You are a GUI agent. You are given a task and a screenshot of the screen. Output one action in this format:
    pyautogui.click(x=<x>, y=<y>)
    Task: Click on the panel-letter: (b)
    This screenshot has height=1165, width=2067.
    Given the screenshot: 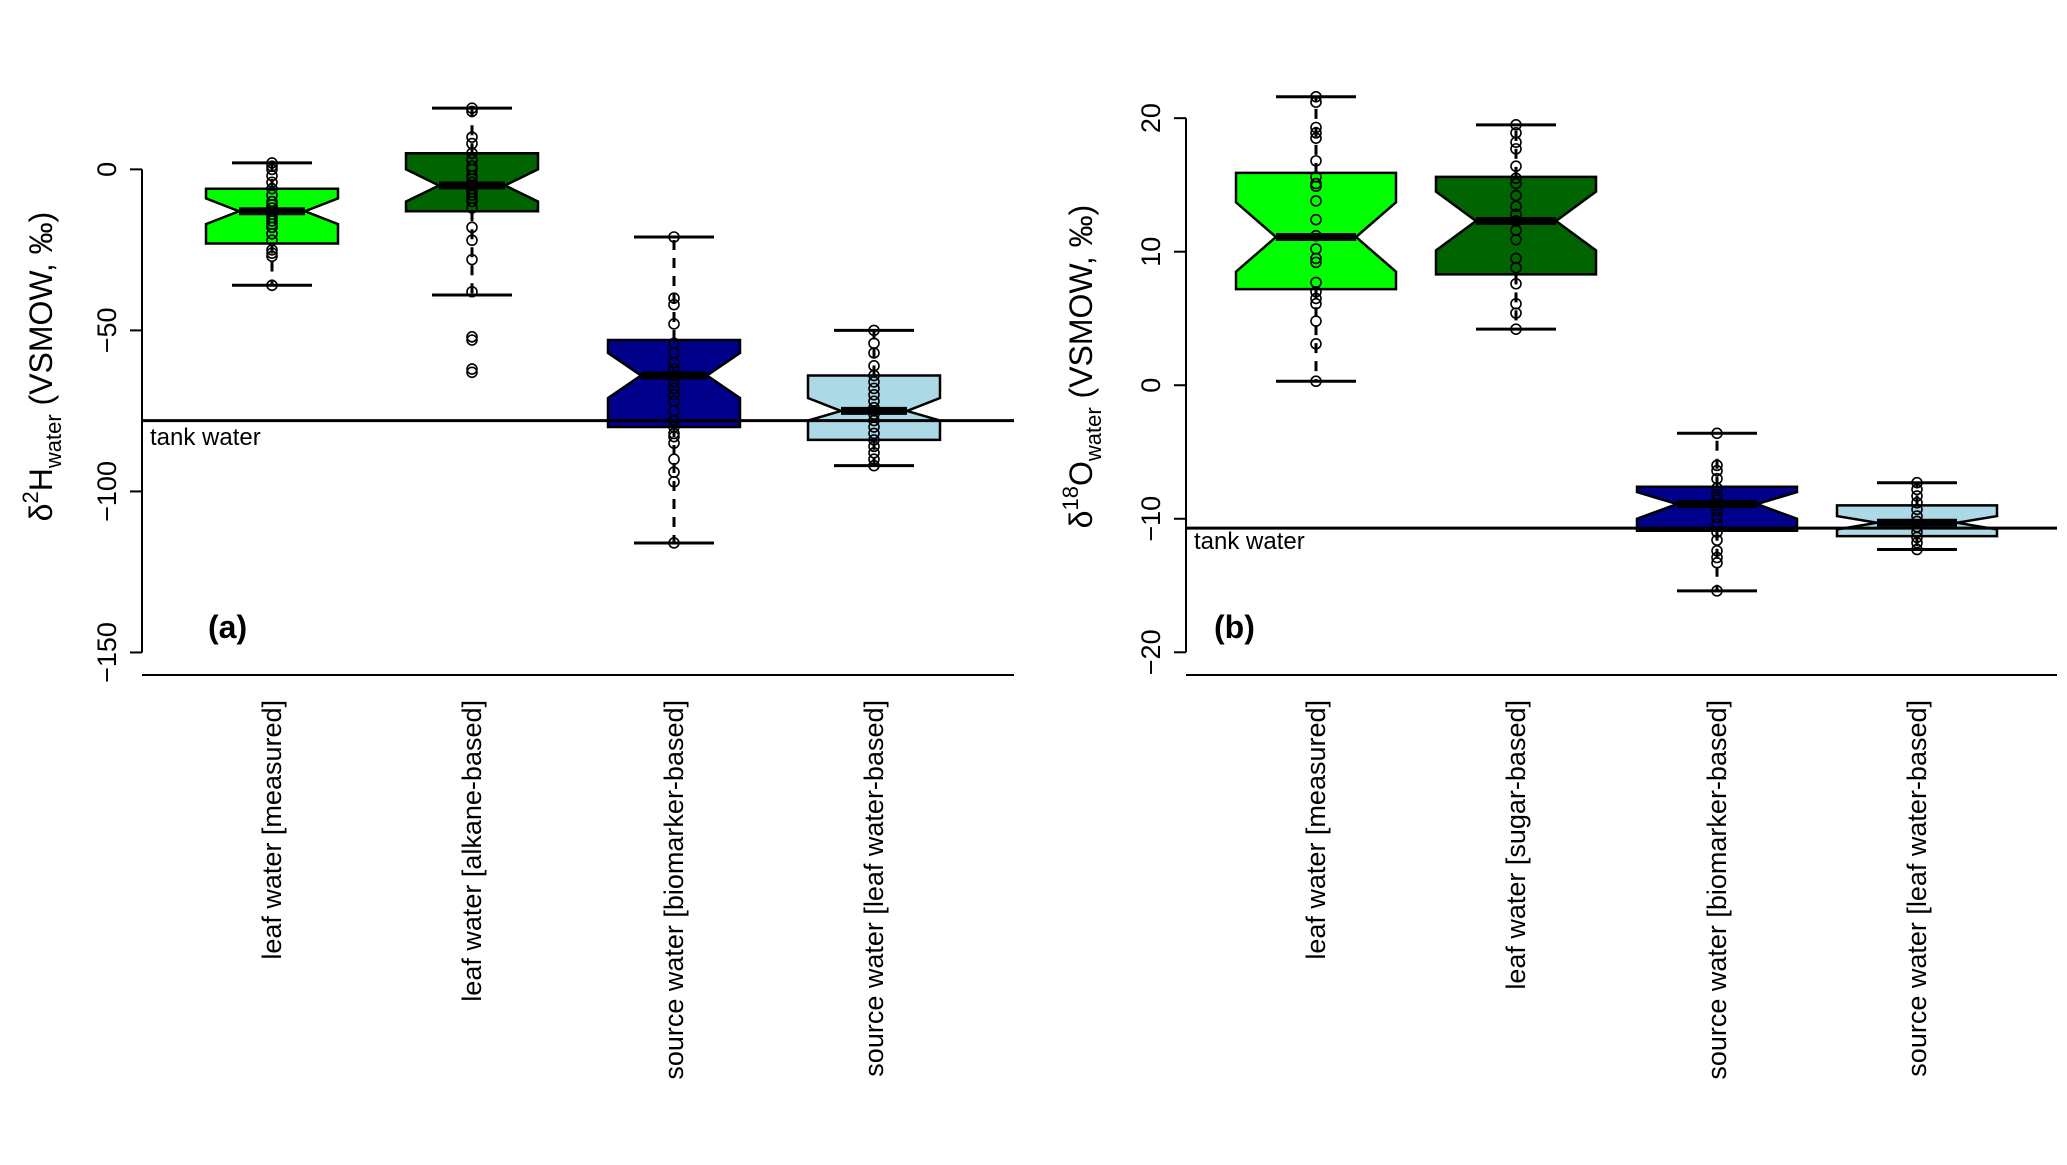 What is the action you would take?
    pyautogui.click(x=1234, y=627)
    